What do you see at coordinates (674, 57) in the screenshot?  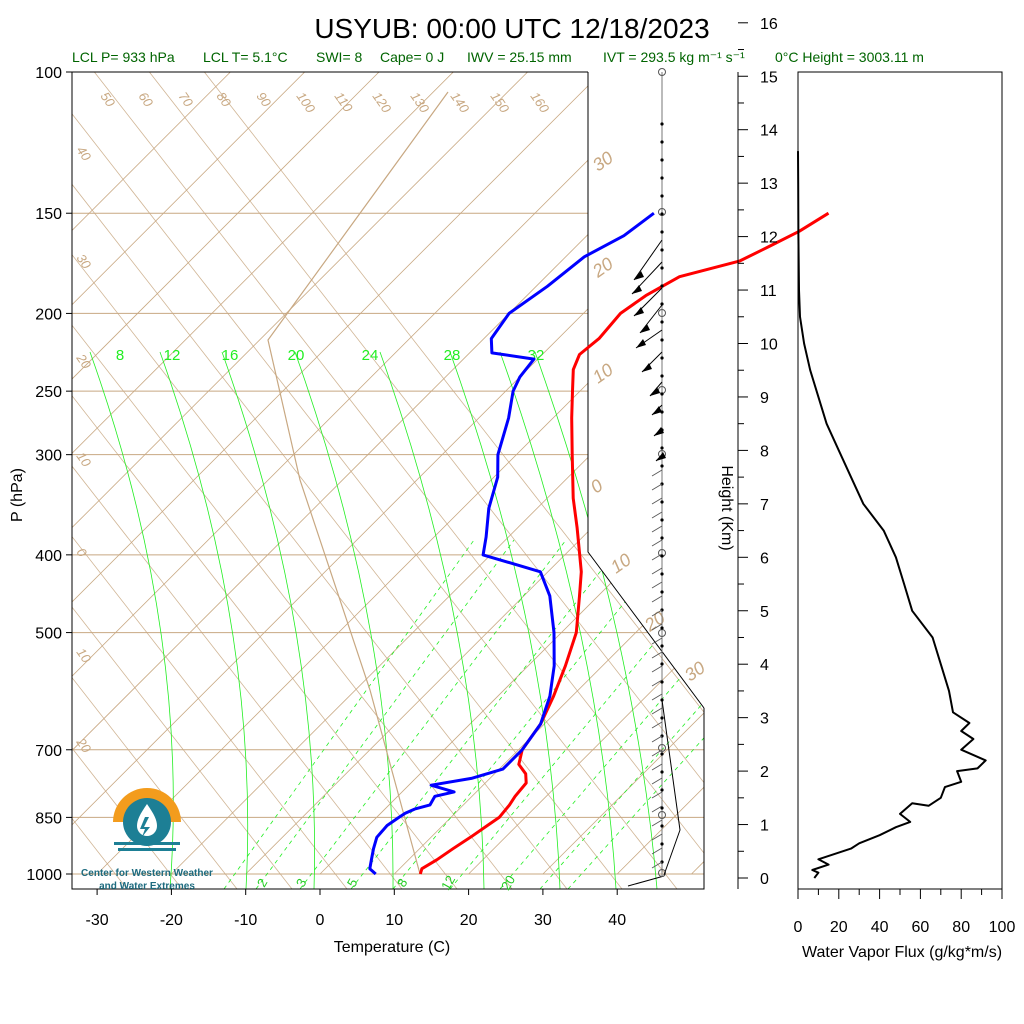 I see `subtitle-ivt: IVT = 293.5 kg m⁻¹ s⁻¹` at bounding box center [674, 57].